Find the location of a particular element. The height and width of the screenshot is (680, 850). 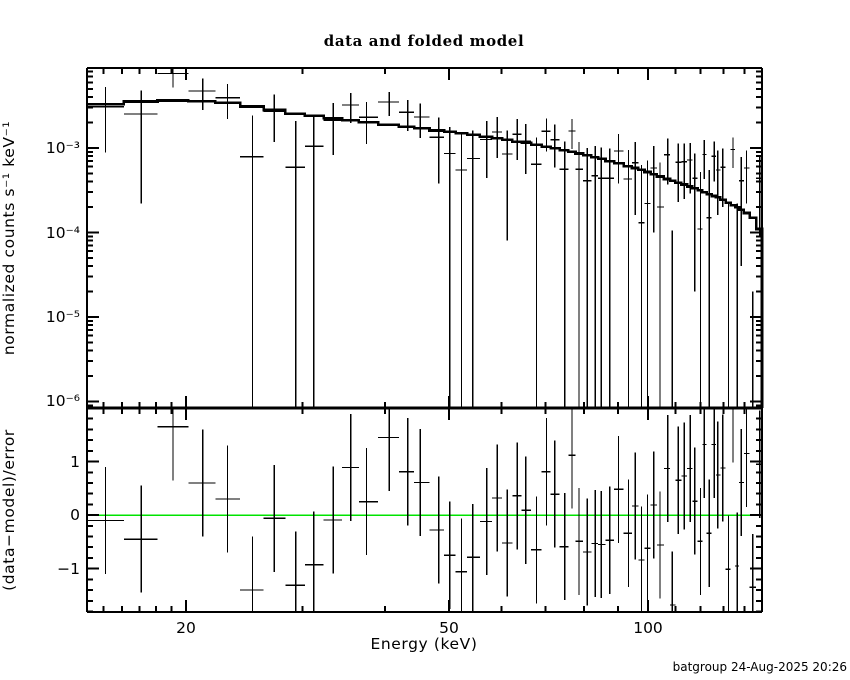

residual-tick-label-0: 0 is located at coordinates (75, 515).